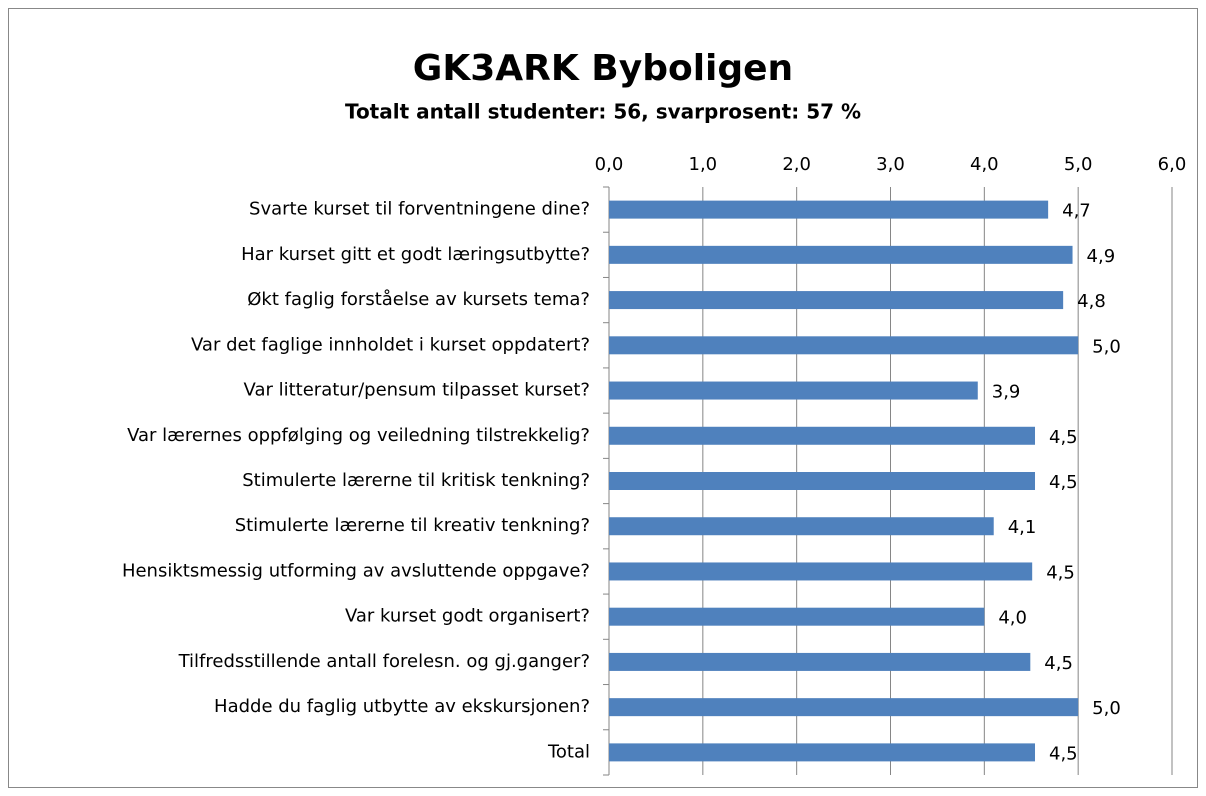  What do you see at coordinates (609, 164) in the screenshot?
I see `x-tick-label: 0,0` at bounding box center [609, 164].